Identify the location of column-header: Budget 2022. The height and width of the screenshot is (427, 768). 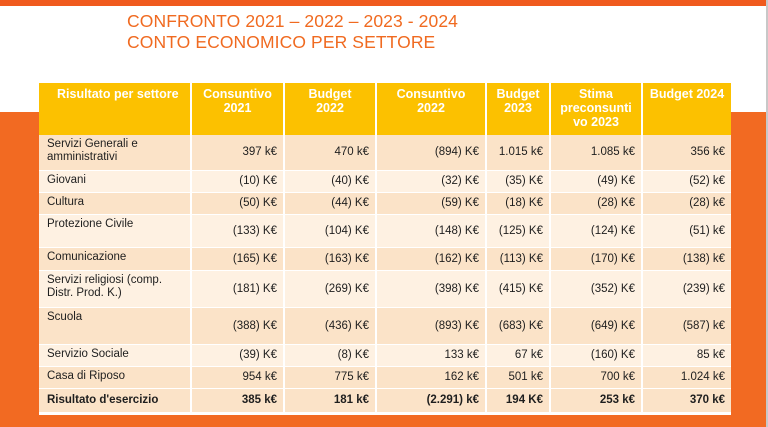
(330, 109).